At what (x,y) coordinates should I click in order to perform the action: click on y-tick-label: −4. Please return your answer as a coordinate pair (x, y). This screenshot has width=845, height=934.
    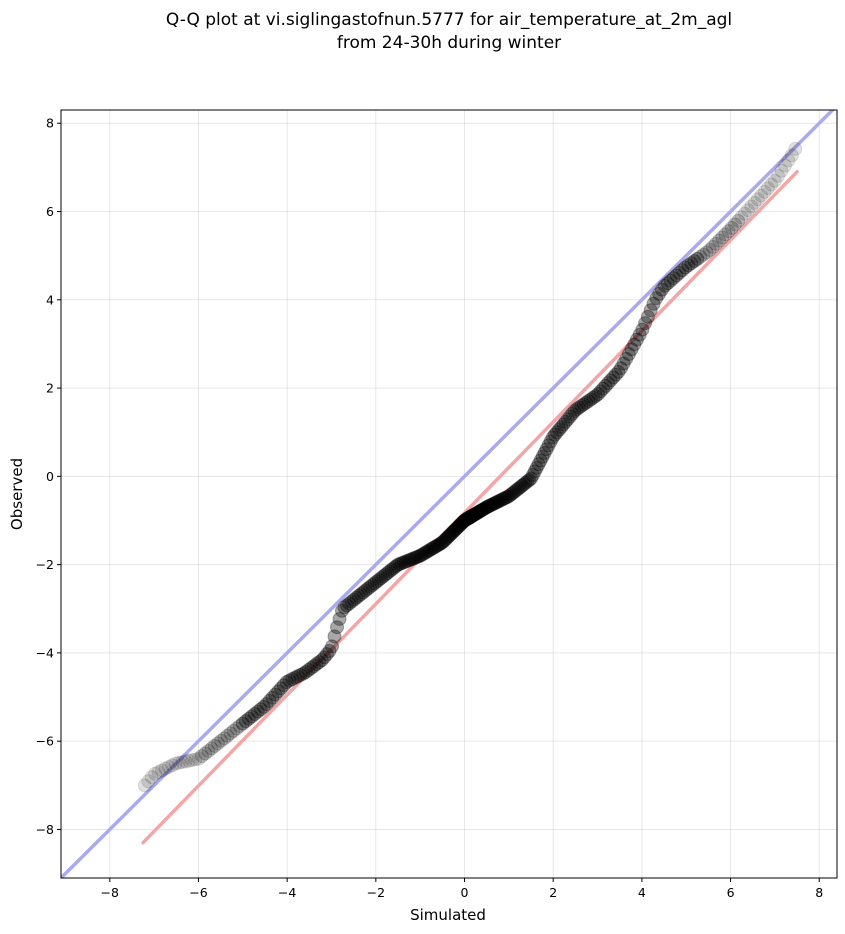
    Looking at the image, I should click on (45, 652).